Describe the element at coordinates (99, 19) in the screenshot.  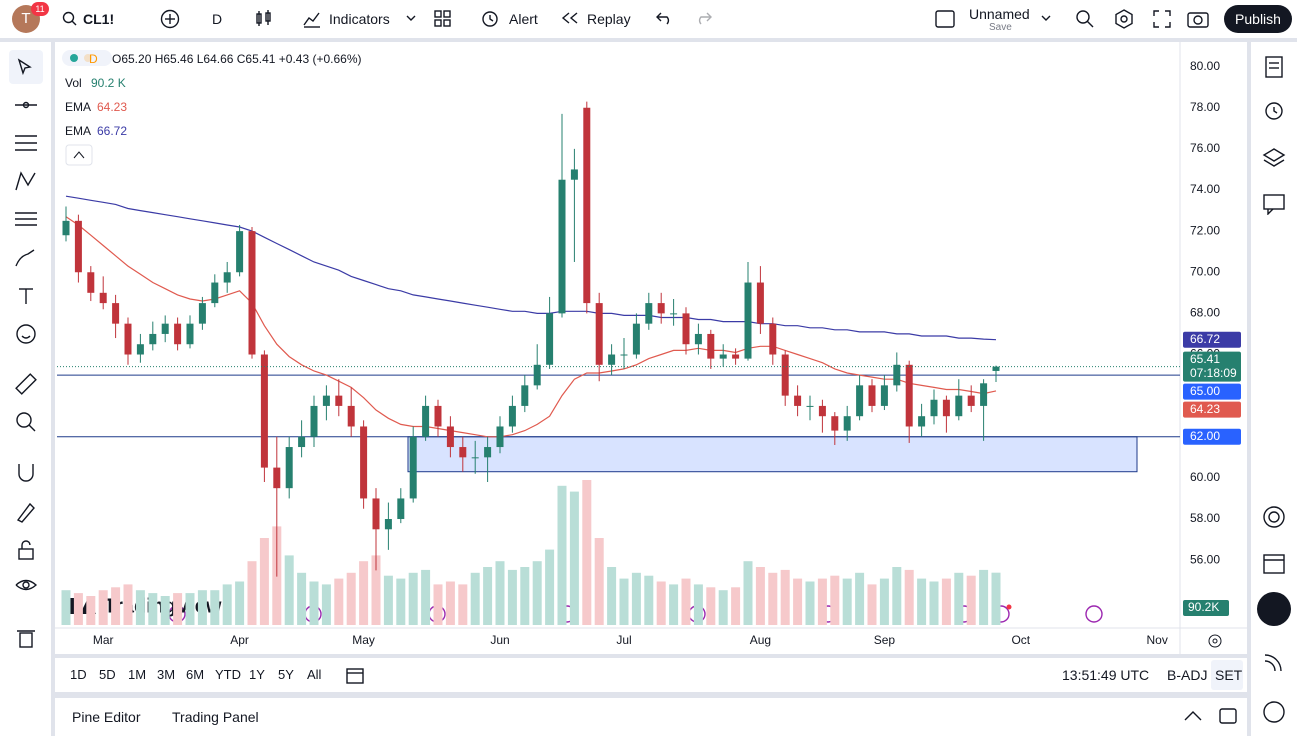
I see `symbol: CL1!` at that location.